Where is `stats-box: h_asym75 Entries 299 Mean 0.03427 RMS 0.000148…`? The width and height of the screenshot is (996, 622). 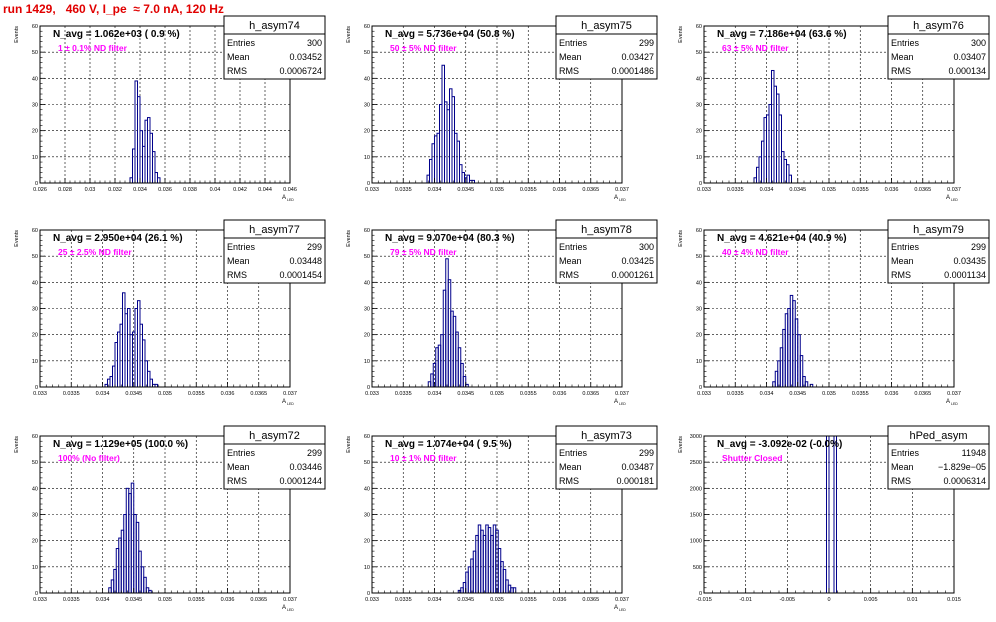 stats-box: h_asym75 Entries 299 Mean 0.03427 RMS 0.000148… is located at coordinates (606, 47).